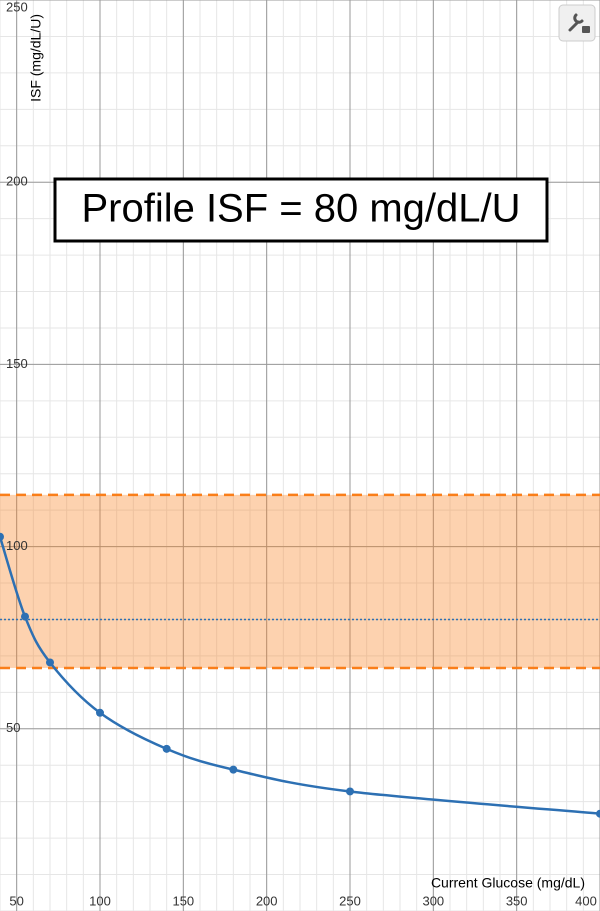 The image size is (600, 911). I want to click on x-tick-label: 250, so click(350, 900).